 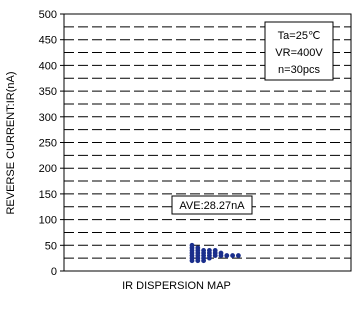 What do you see at coordinates (48, 195) in the screenshot?
I see `y-tick-label: 150` at bounding box center [48, 195].